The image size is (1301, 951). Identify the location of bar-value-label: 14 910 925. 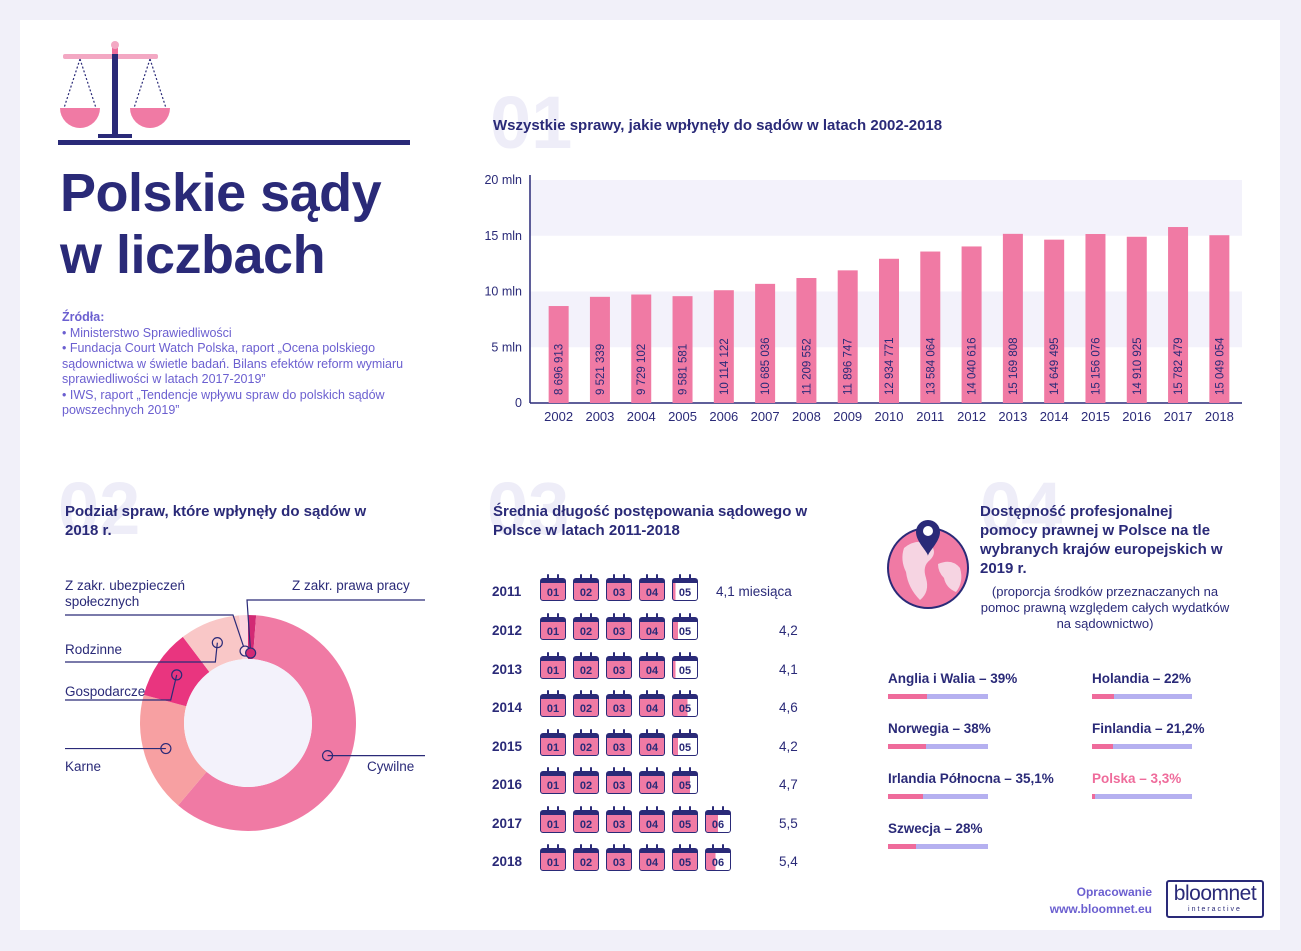
(1138, 366).